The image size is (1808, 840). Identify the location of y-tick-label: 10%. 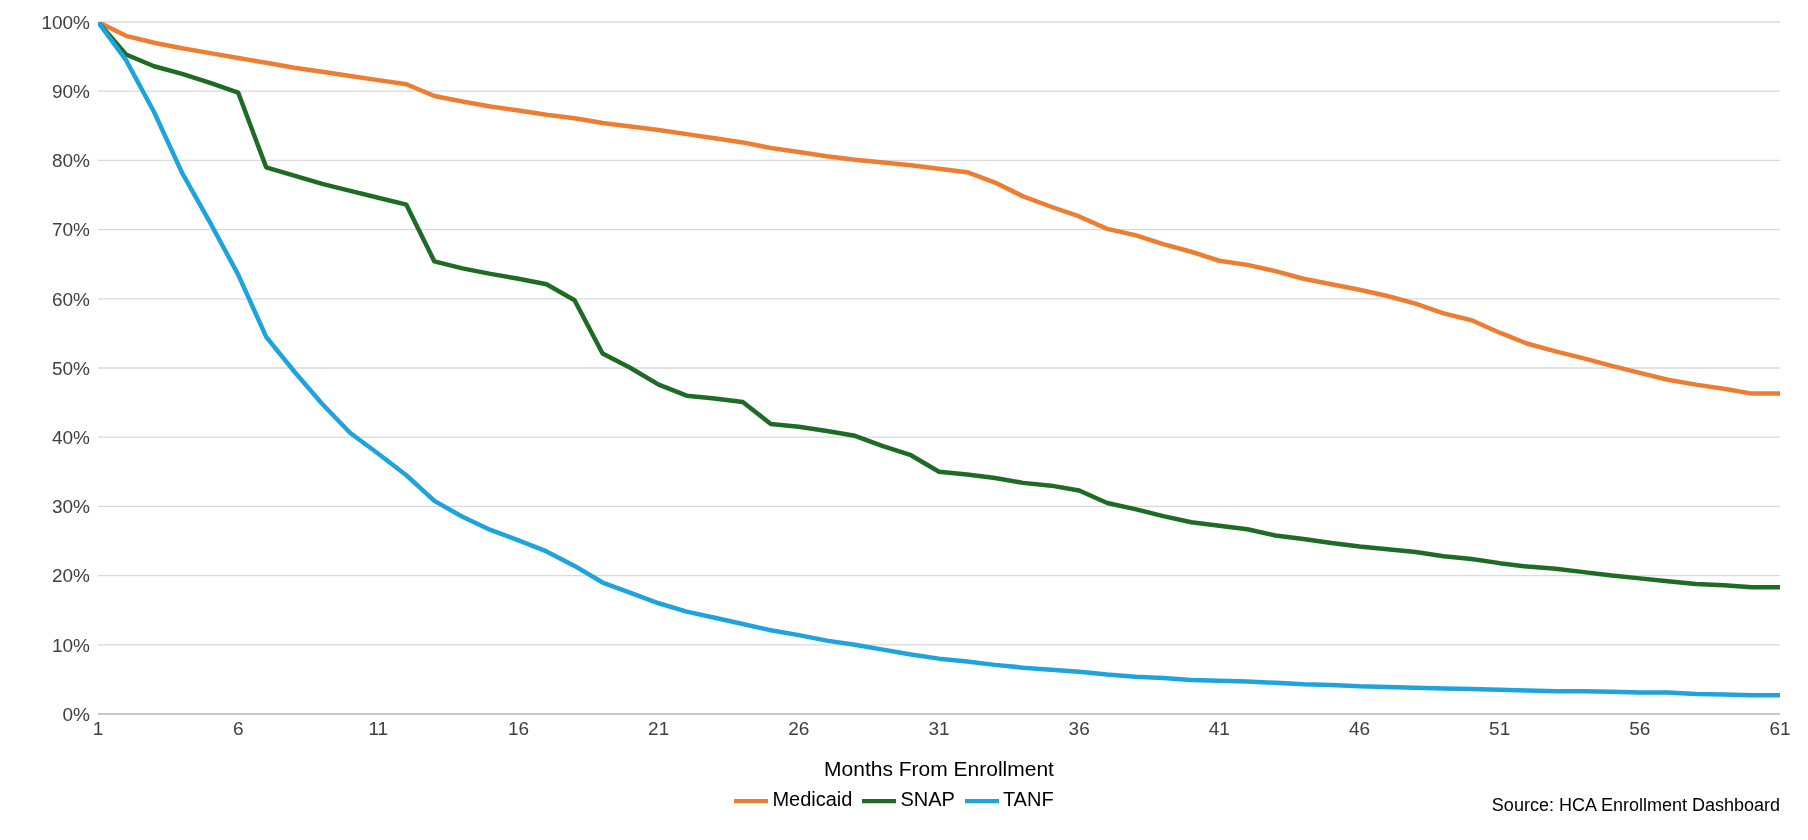
(71, 645).